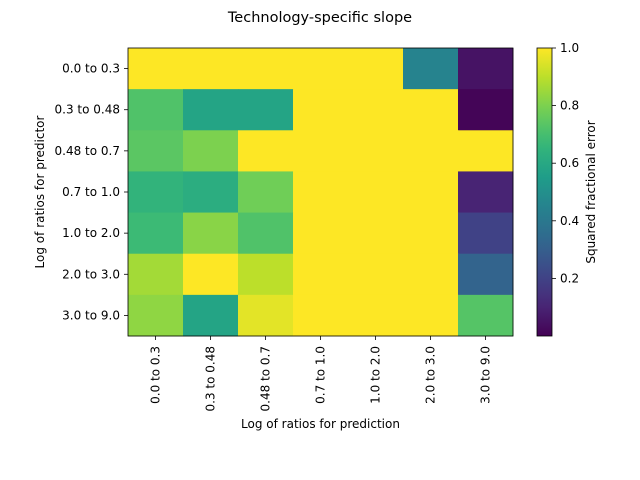 Image resolution: width=640 pixels, height=480 pixels. What do you see at coordinates (431, 375) in the screenshot?
I see `x-tick-label: 2.0 to 3.0` at bounding box center [431, 375].